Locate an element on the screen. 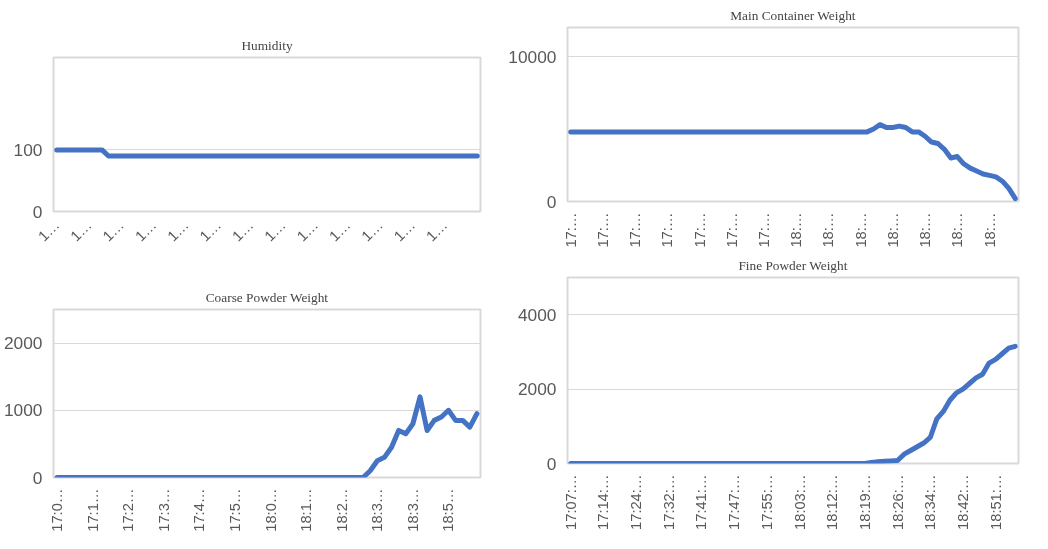 This screenshot has height=549, width=1048. y-tick-label: 100 is located at coordinates (28, 149).